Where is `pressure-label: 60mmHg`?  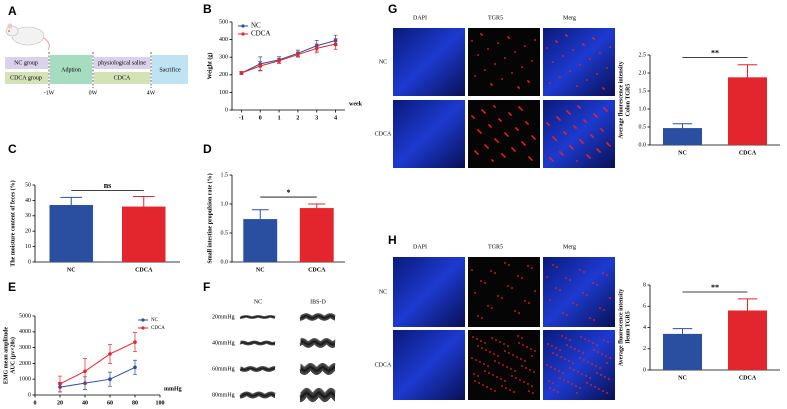 pressure-label: 60mmHg is located at coordinates (223, 369).